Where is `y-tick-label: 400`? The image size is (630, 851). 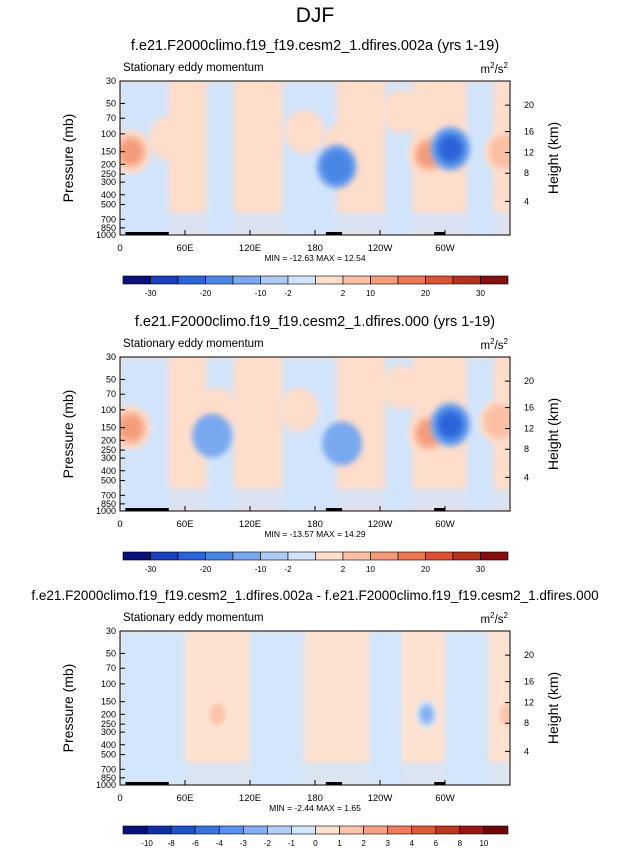 y-tick-label: 400 is located at coordinates (108, 745).